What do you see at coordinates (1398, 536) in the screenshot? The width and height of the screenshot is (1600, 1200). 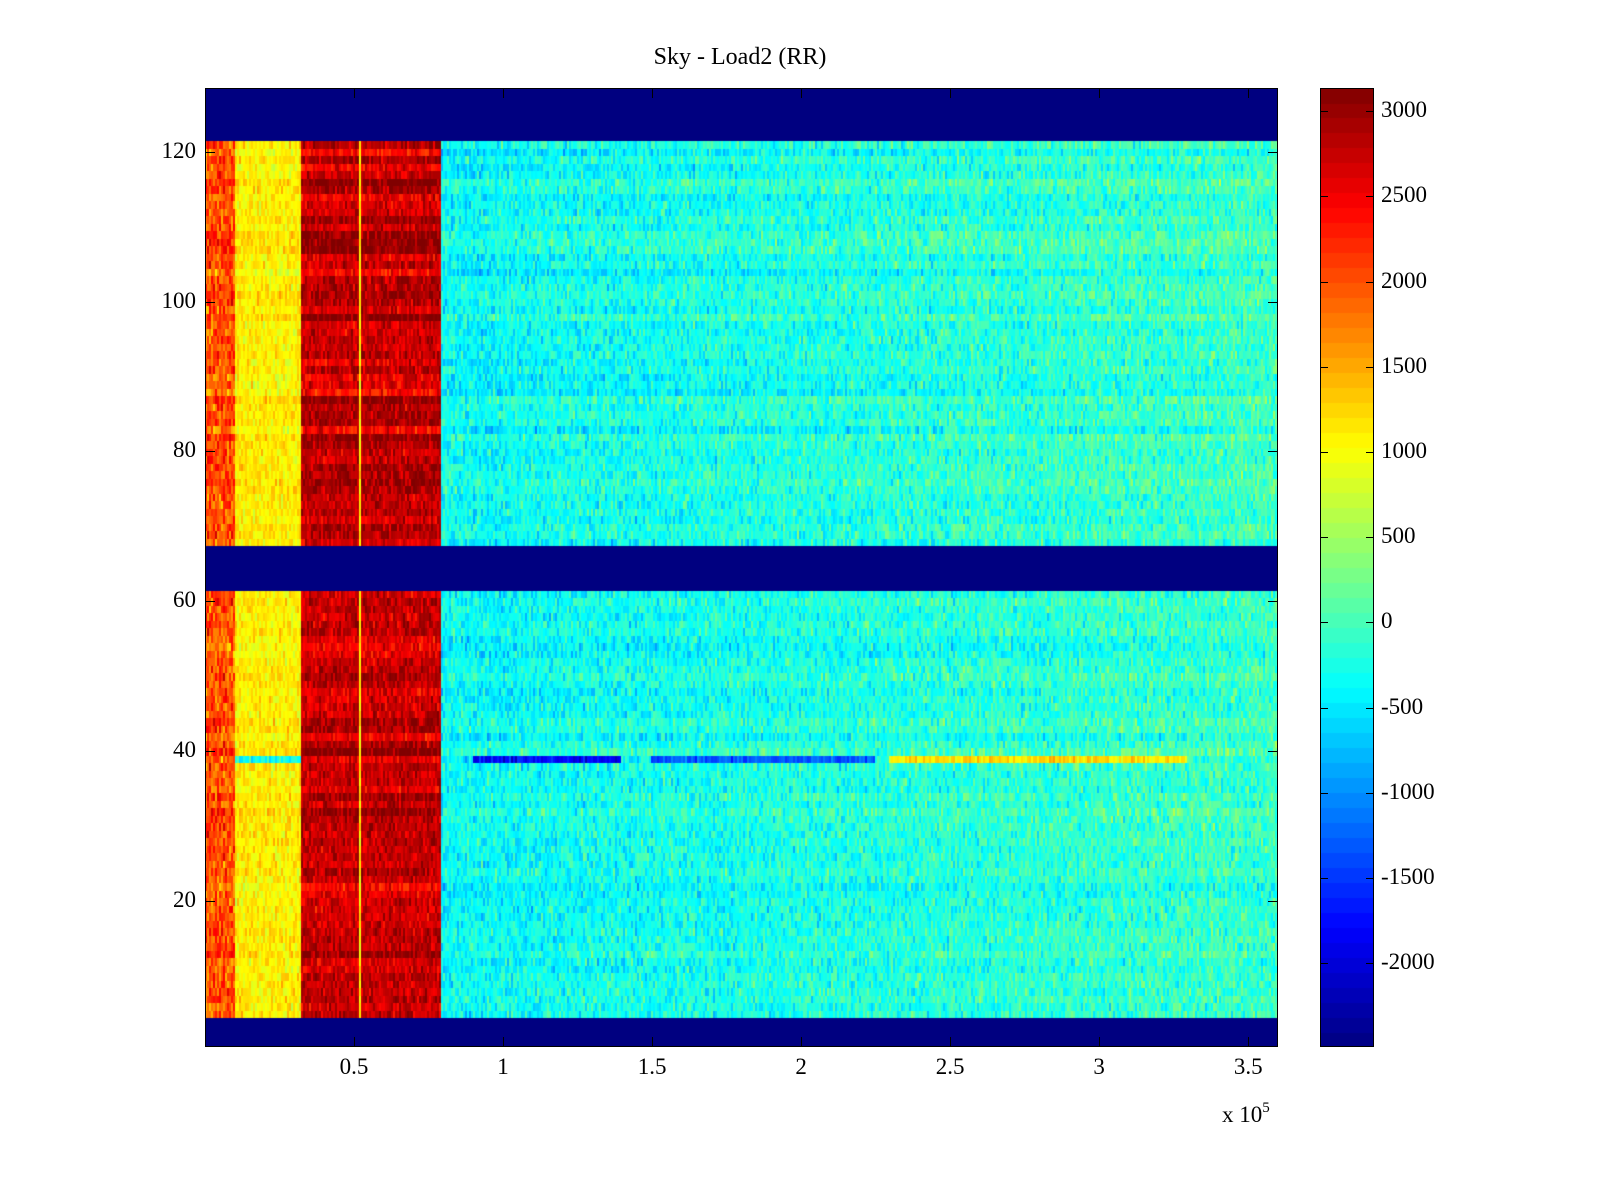 I see `colorbar-tick-label: 500` at bounding box center [1398, 536].